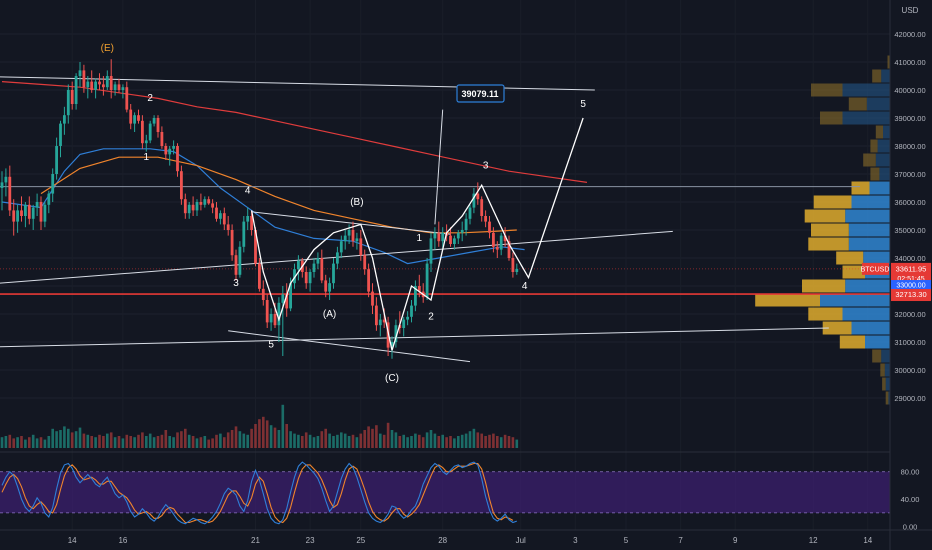 The height and width of the screenshot is (550, 932). I want to click on wave-label: (A), so click(329, 314).